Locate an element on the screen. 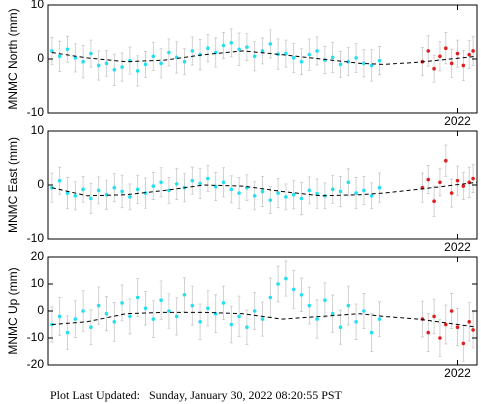  y-tick-label: -20 is located at coordinates (36, 364).